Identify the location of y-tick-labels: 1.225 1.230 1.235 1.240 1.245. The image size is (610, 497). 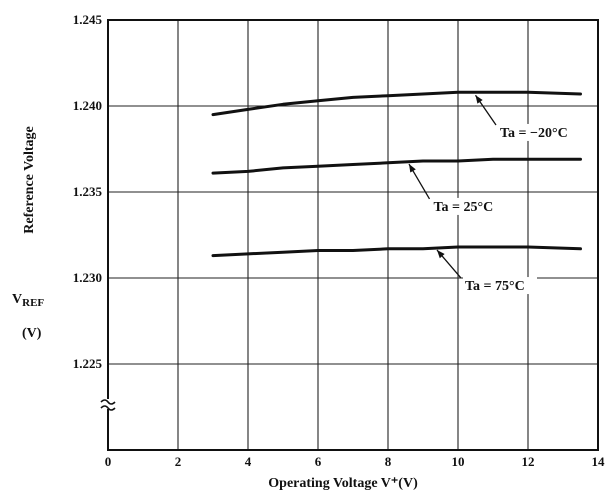
(88, 191).